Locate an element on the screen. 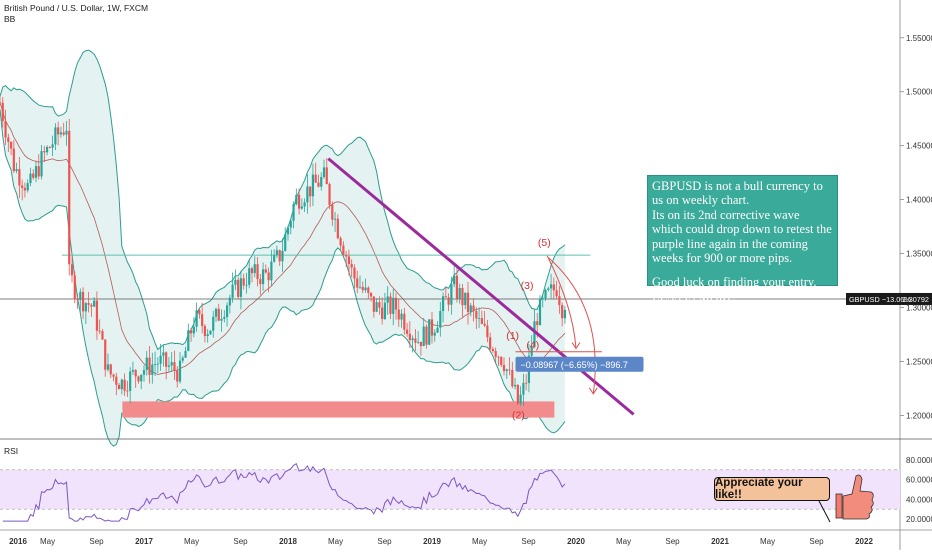 This screenshot has height=555, width=932. price-tick-label: 1.30000 is located at coordinates (919, 308).